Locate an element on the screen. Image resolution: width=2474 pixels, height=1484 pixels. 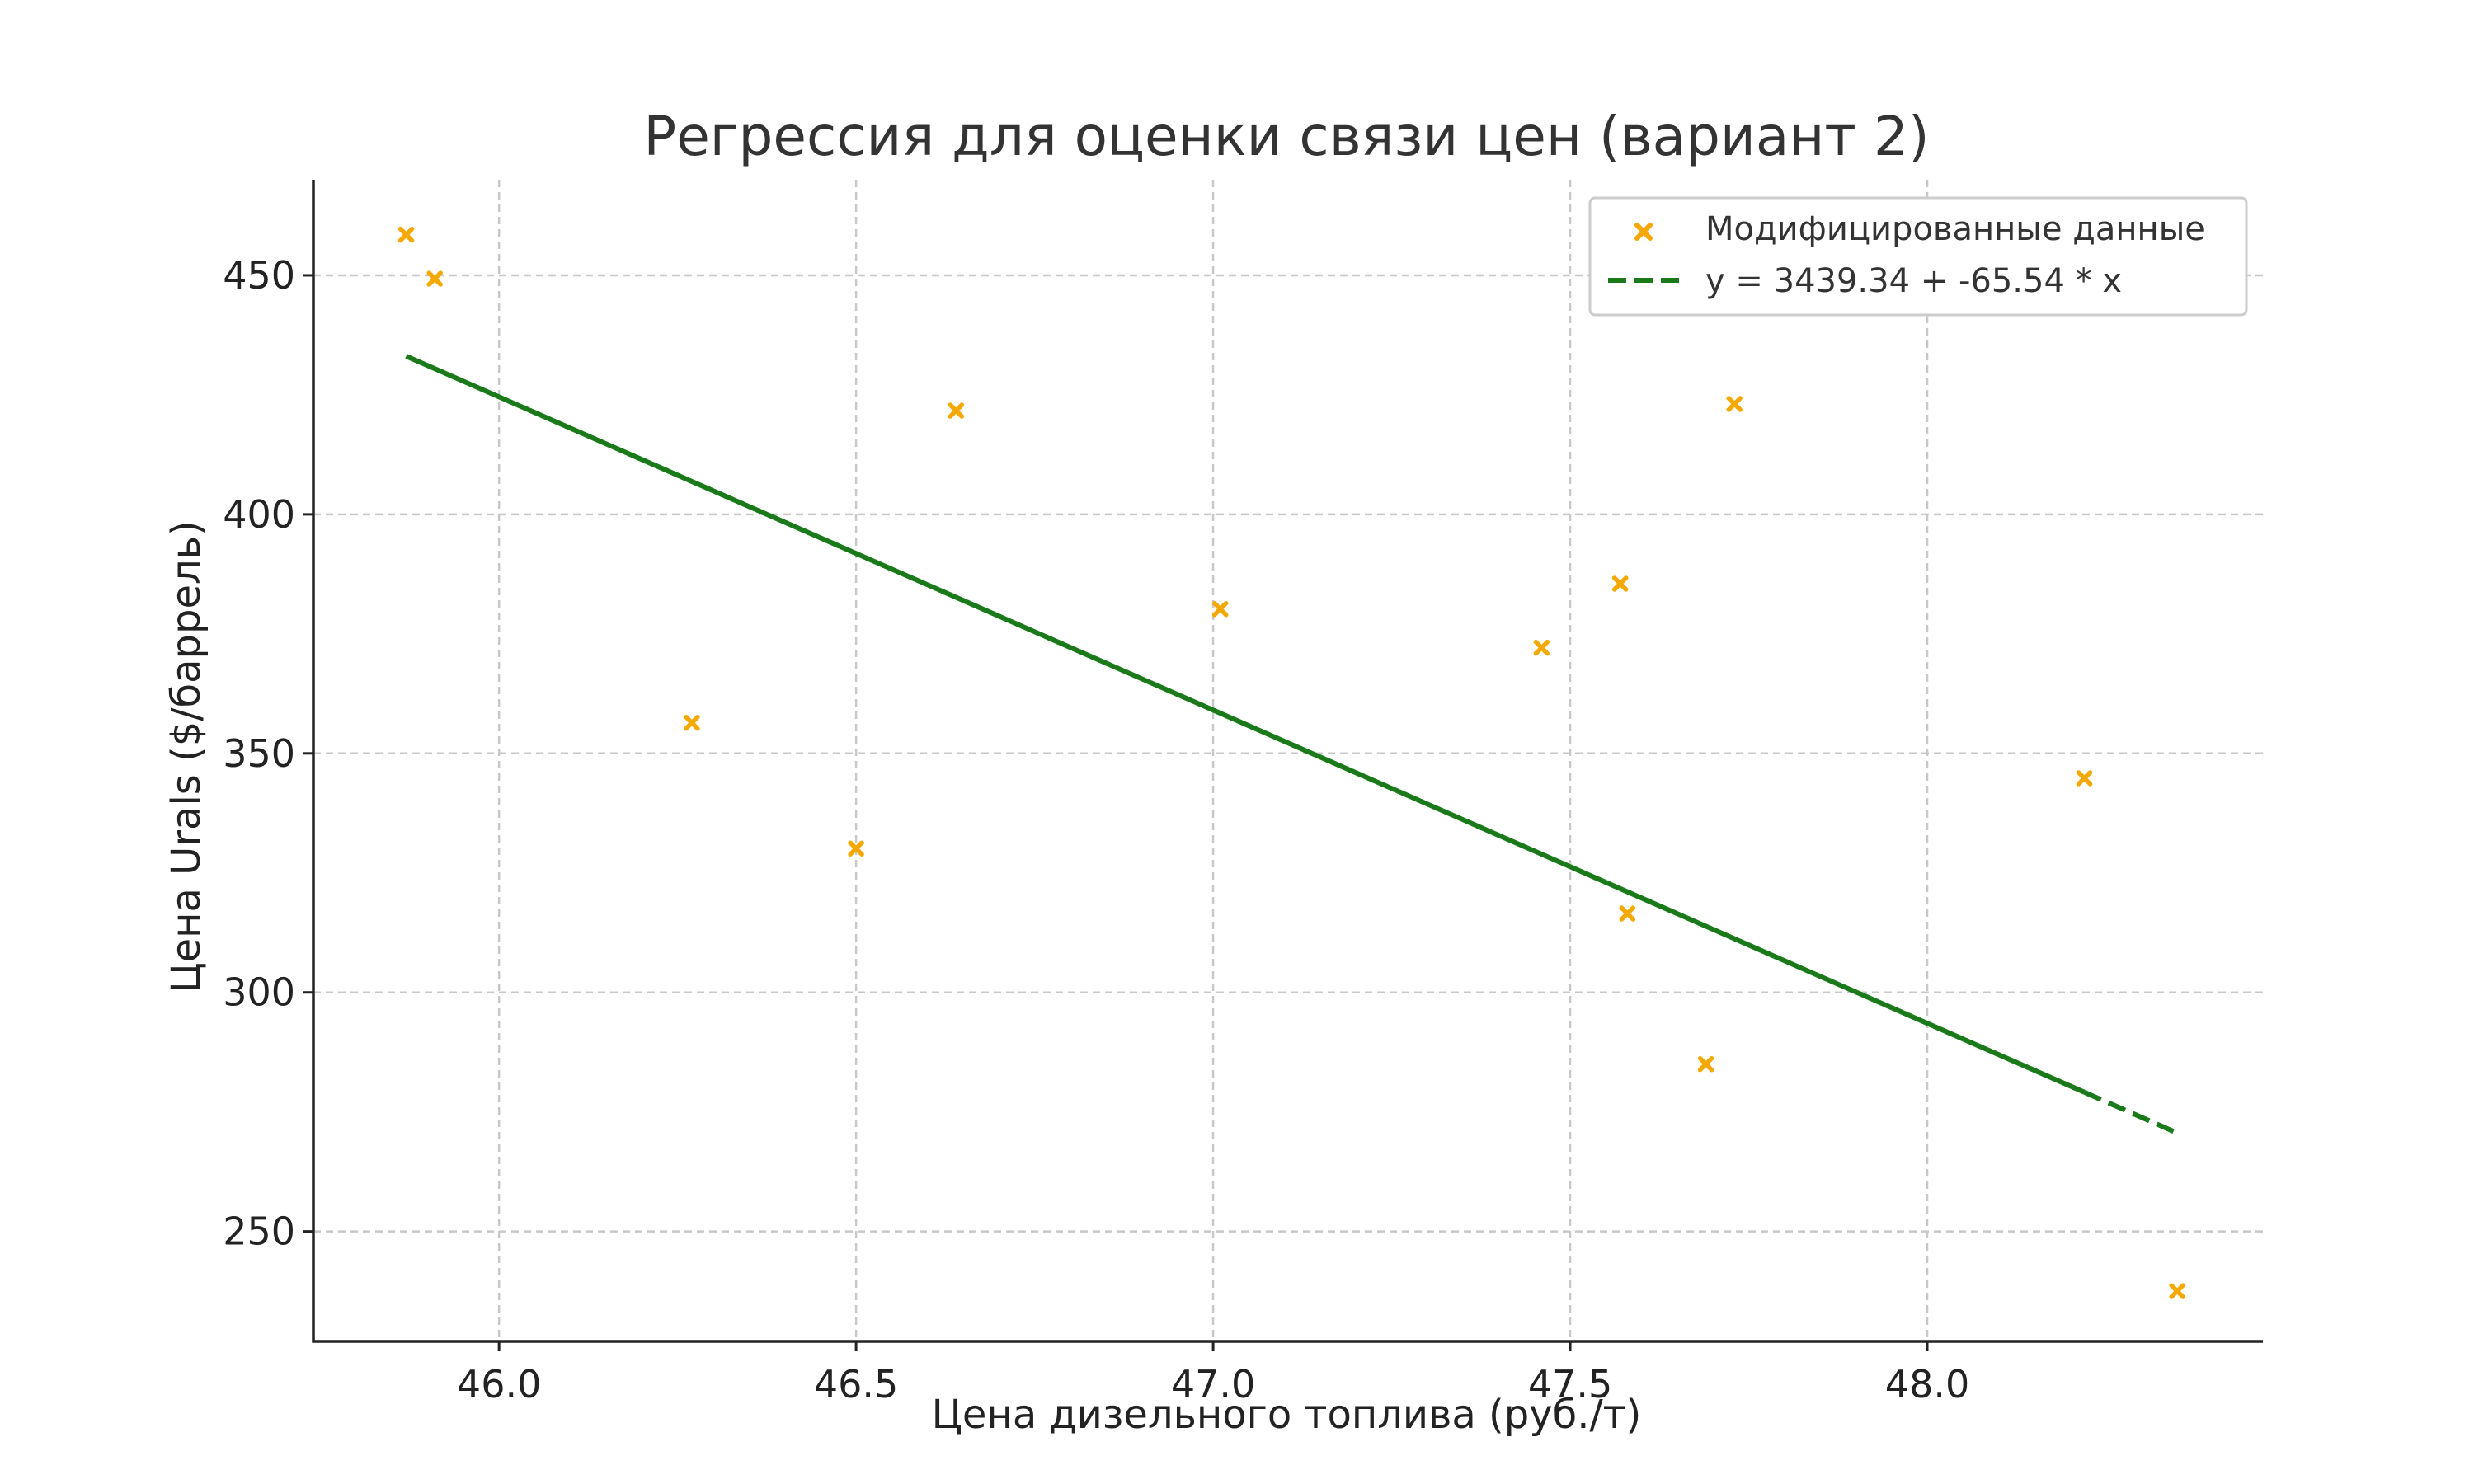
y-tick-label: 250 is located at coordinates (259, 1231).